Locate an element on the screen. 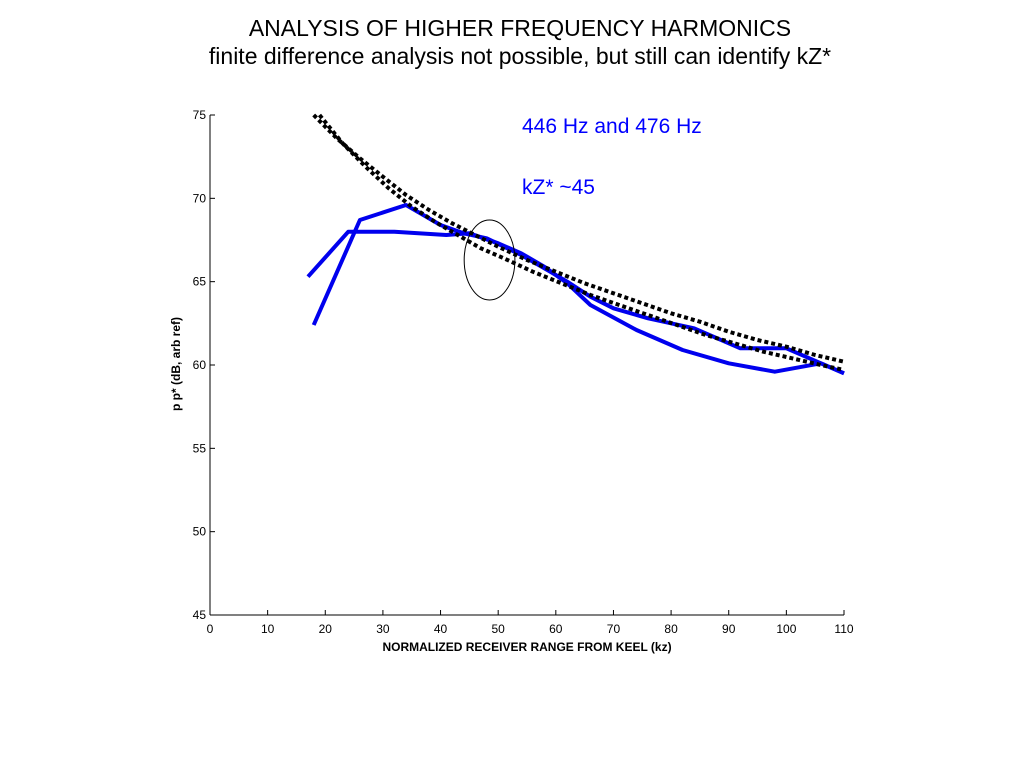 This screenshot has height=768, width=1024. highlight-ellipse is located at coordinates (489, 260).